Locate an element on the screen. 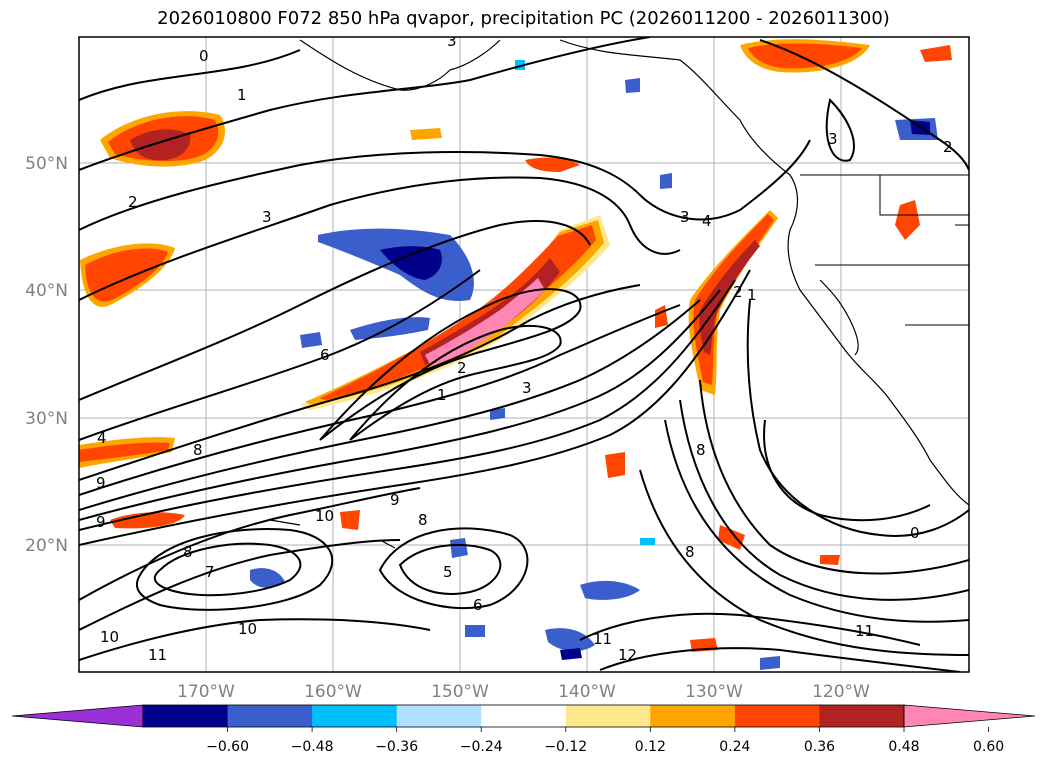 This screenshot has width=1047, height=765. lat-label: 50°N is located at coordinates (46, 164).